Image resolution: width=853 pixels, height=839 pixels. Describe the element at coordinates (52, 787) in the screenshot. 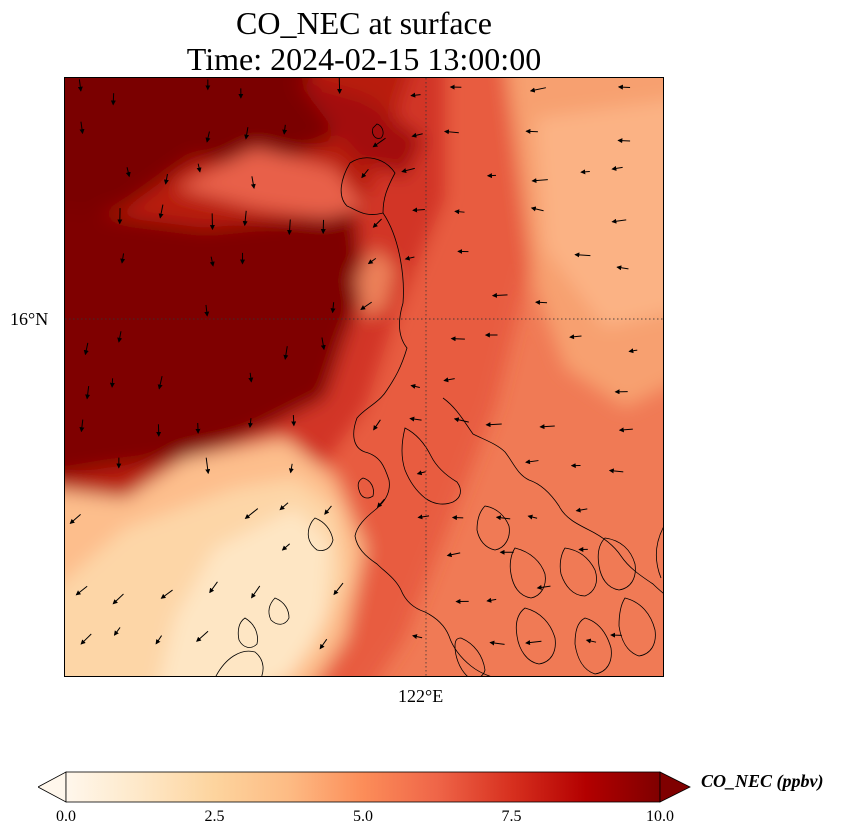

I see `colorbar-extend-min` at that location.